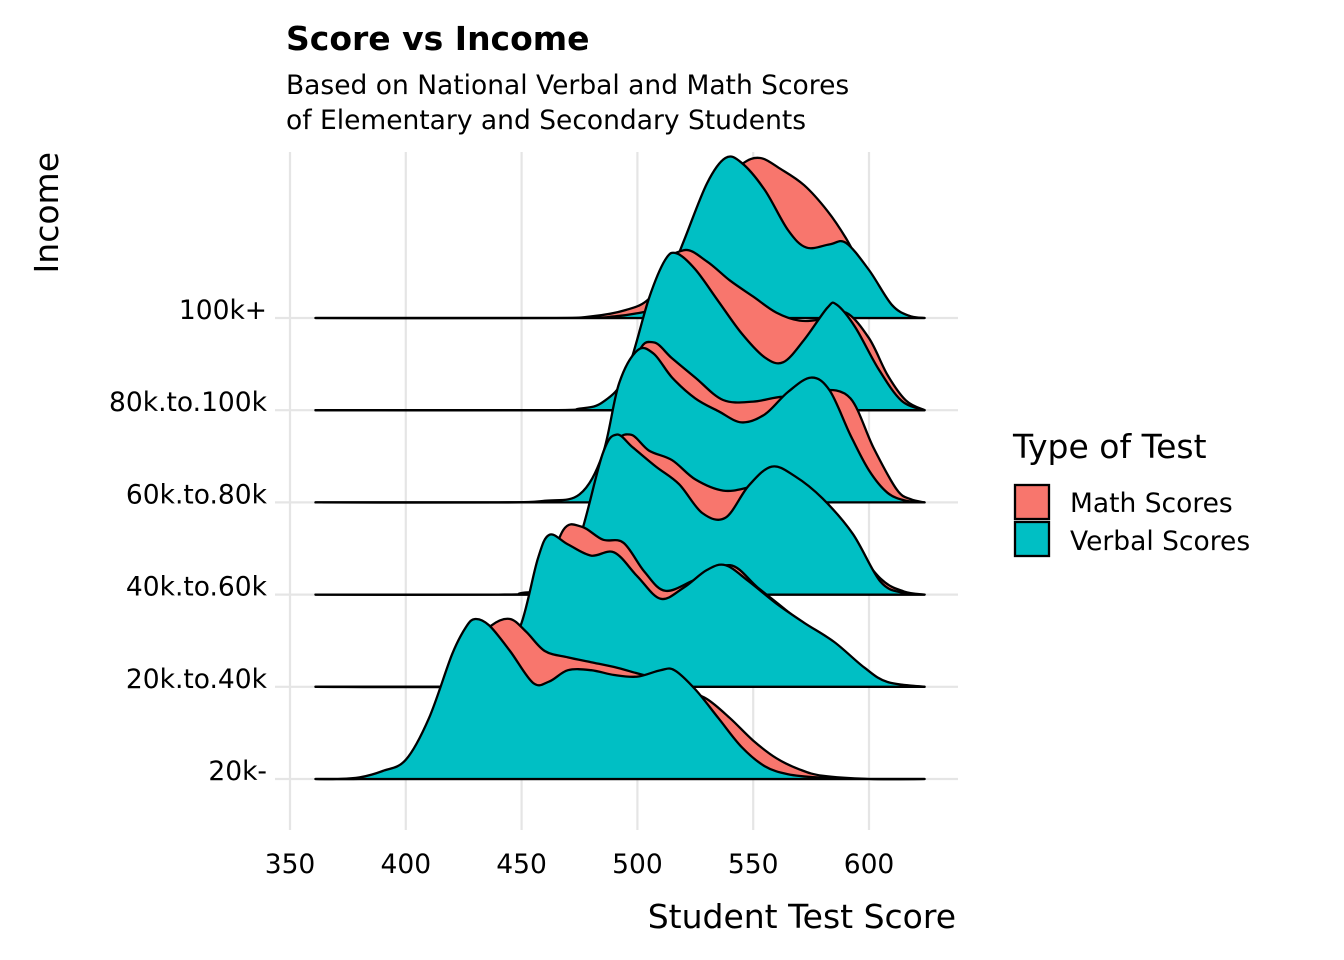 The width and height of the screenshot is (1344, 960). Describe the element at coordinates (1109, 446) in the screenshot. I see `legend-title: Type of Test` at that location.